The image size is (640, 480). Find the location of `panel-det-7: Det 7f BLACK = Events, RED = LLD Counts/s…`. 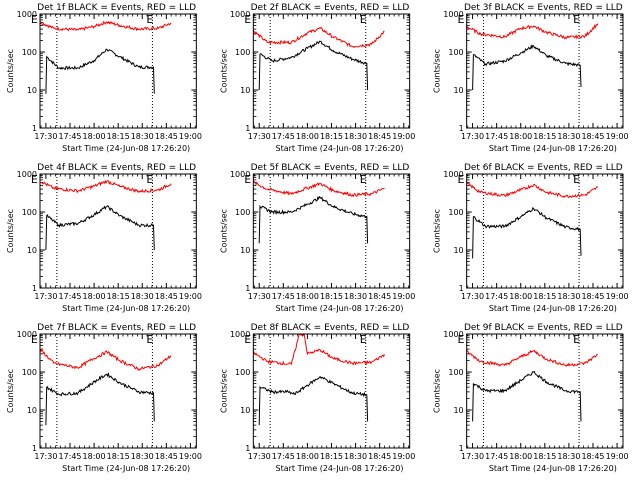

panel-det-7: Det 7f BLACK = Events, RED = LLD Counts/s… is located at coordinates (104, 398).